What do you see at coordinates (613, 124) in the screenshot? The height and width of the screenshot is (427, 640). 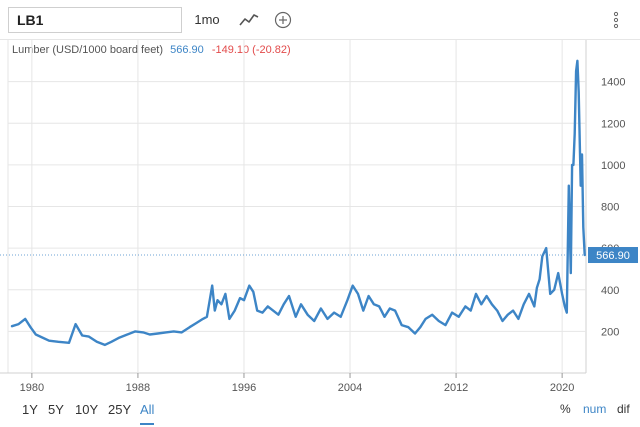 I see `y-tick-label: 1200` at bounding box center [613, 124].